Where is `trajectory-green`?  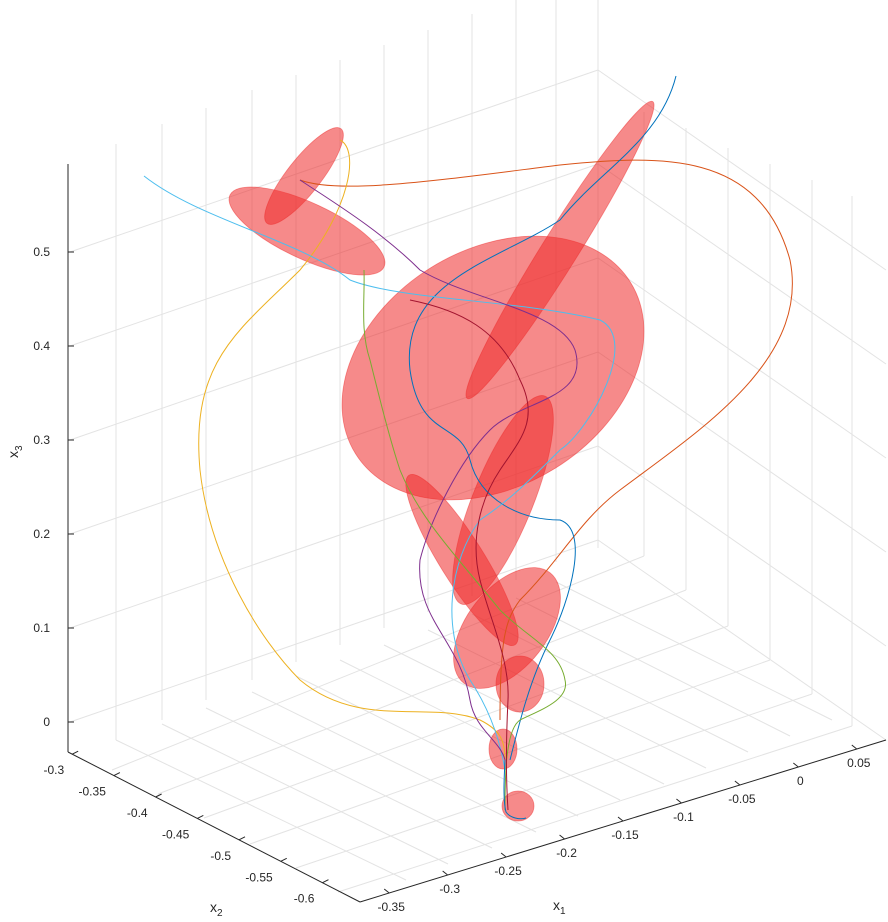
trajectory-green is located at coordinates (464, 540).